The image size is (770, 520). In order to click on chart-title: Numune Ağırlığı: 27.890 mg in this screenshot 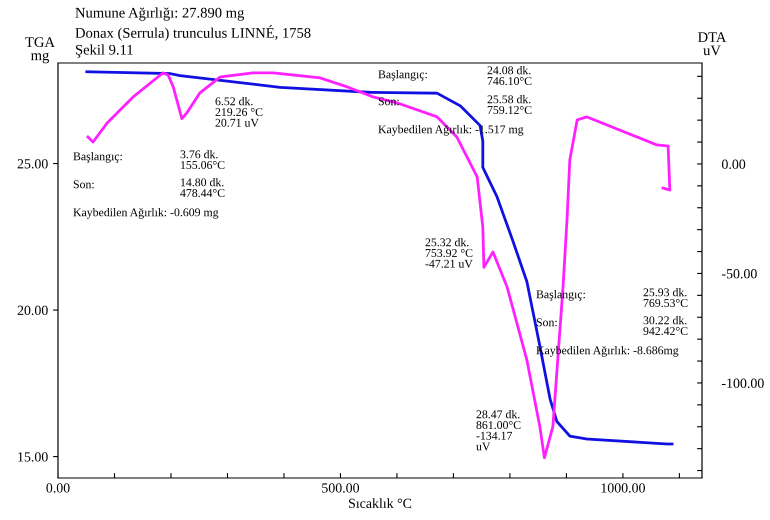, I will do `click(159, 14)`.